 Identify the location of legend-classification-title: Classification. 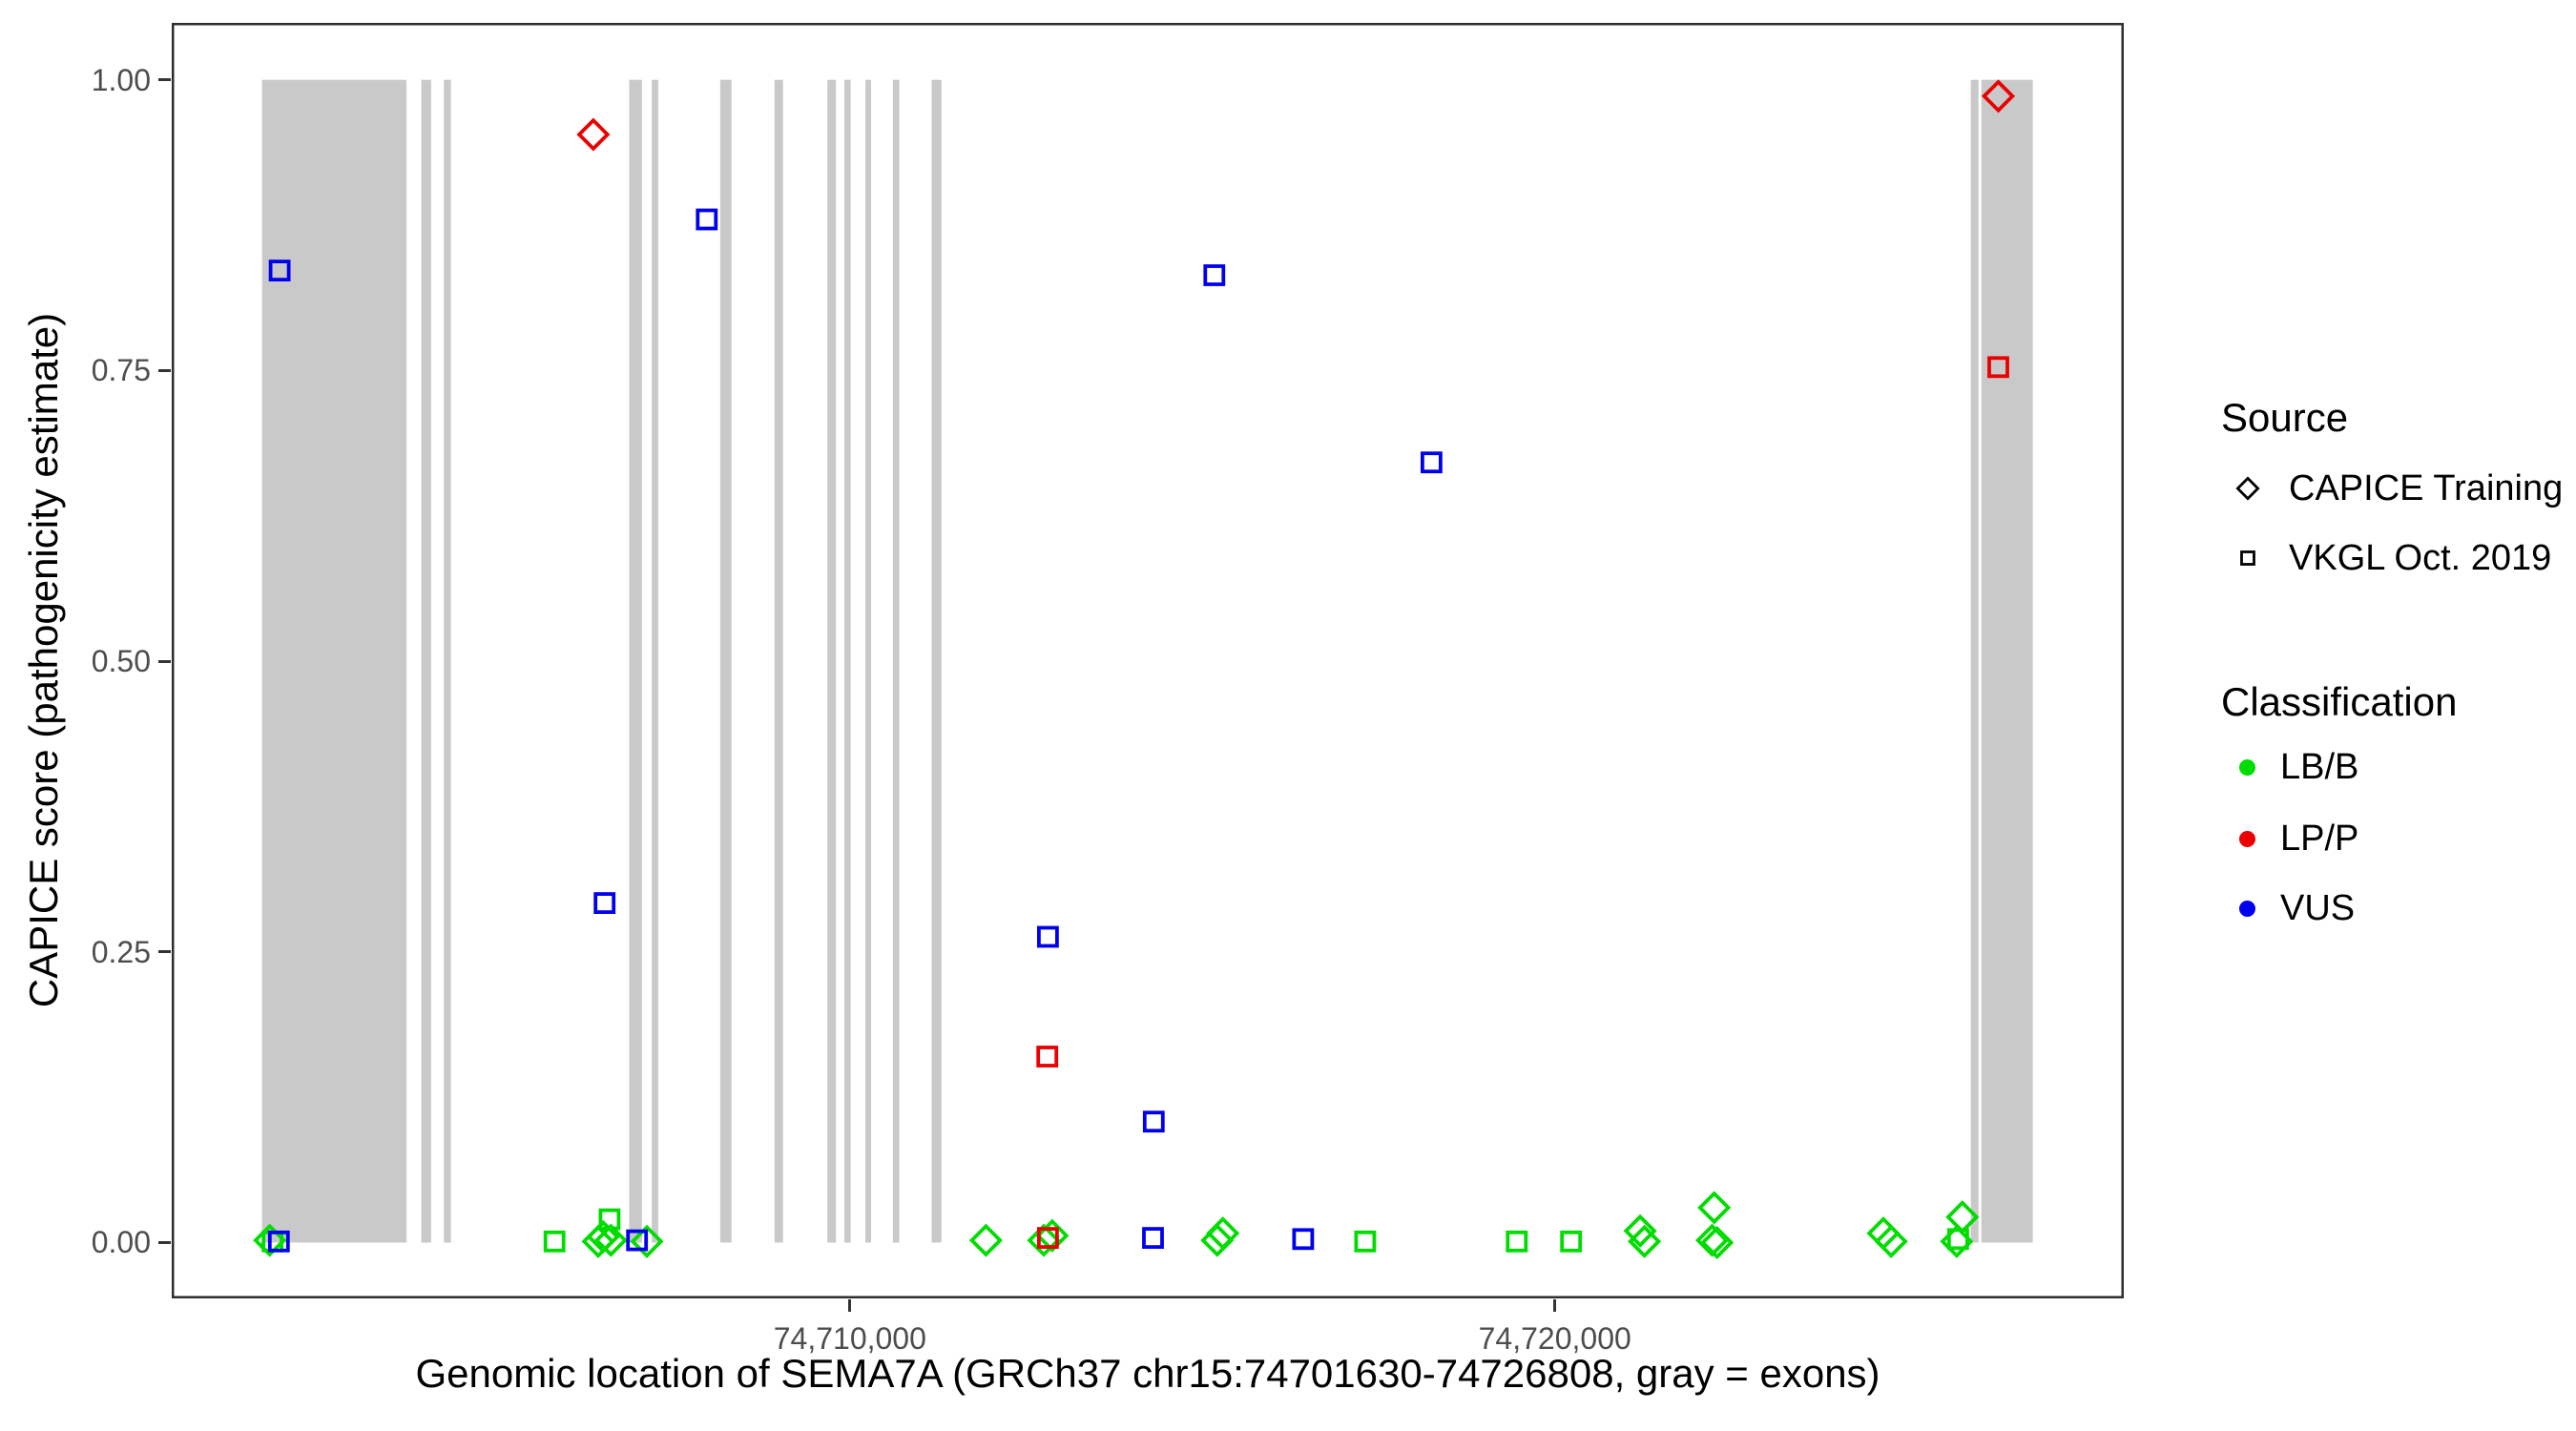
(2339, 701).